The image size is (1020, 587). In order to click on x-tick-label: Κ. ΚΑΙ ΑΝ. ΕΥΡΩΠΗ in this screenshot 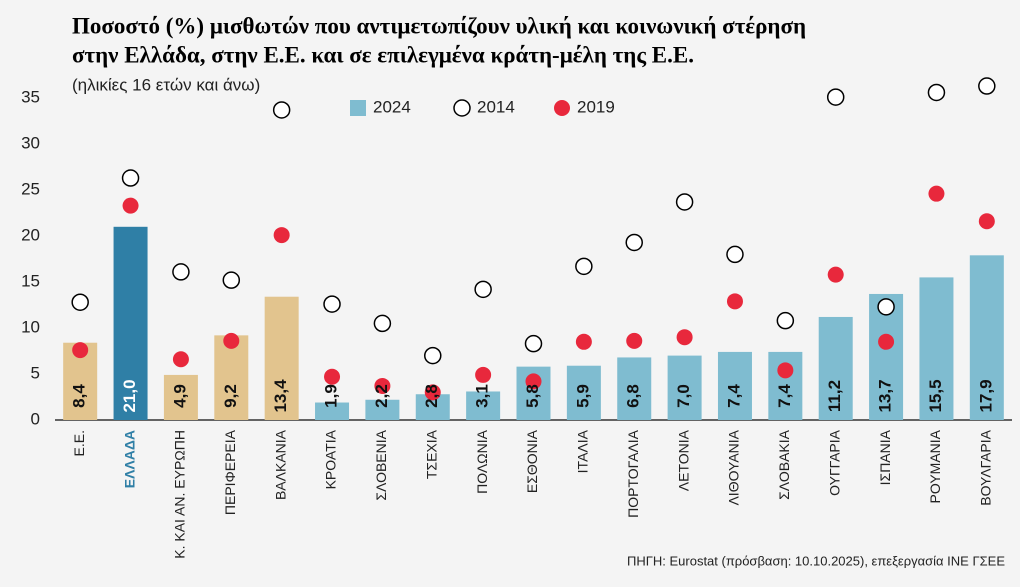, I will do `click(180, 494)`.